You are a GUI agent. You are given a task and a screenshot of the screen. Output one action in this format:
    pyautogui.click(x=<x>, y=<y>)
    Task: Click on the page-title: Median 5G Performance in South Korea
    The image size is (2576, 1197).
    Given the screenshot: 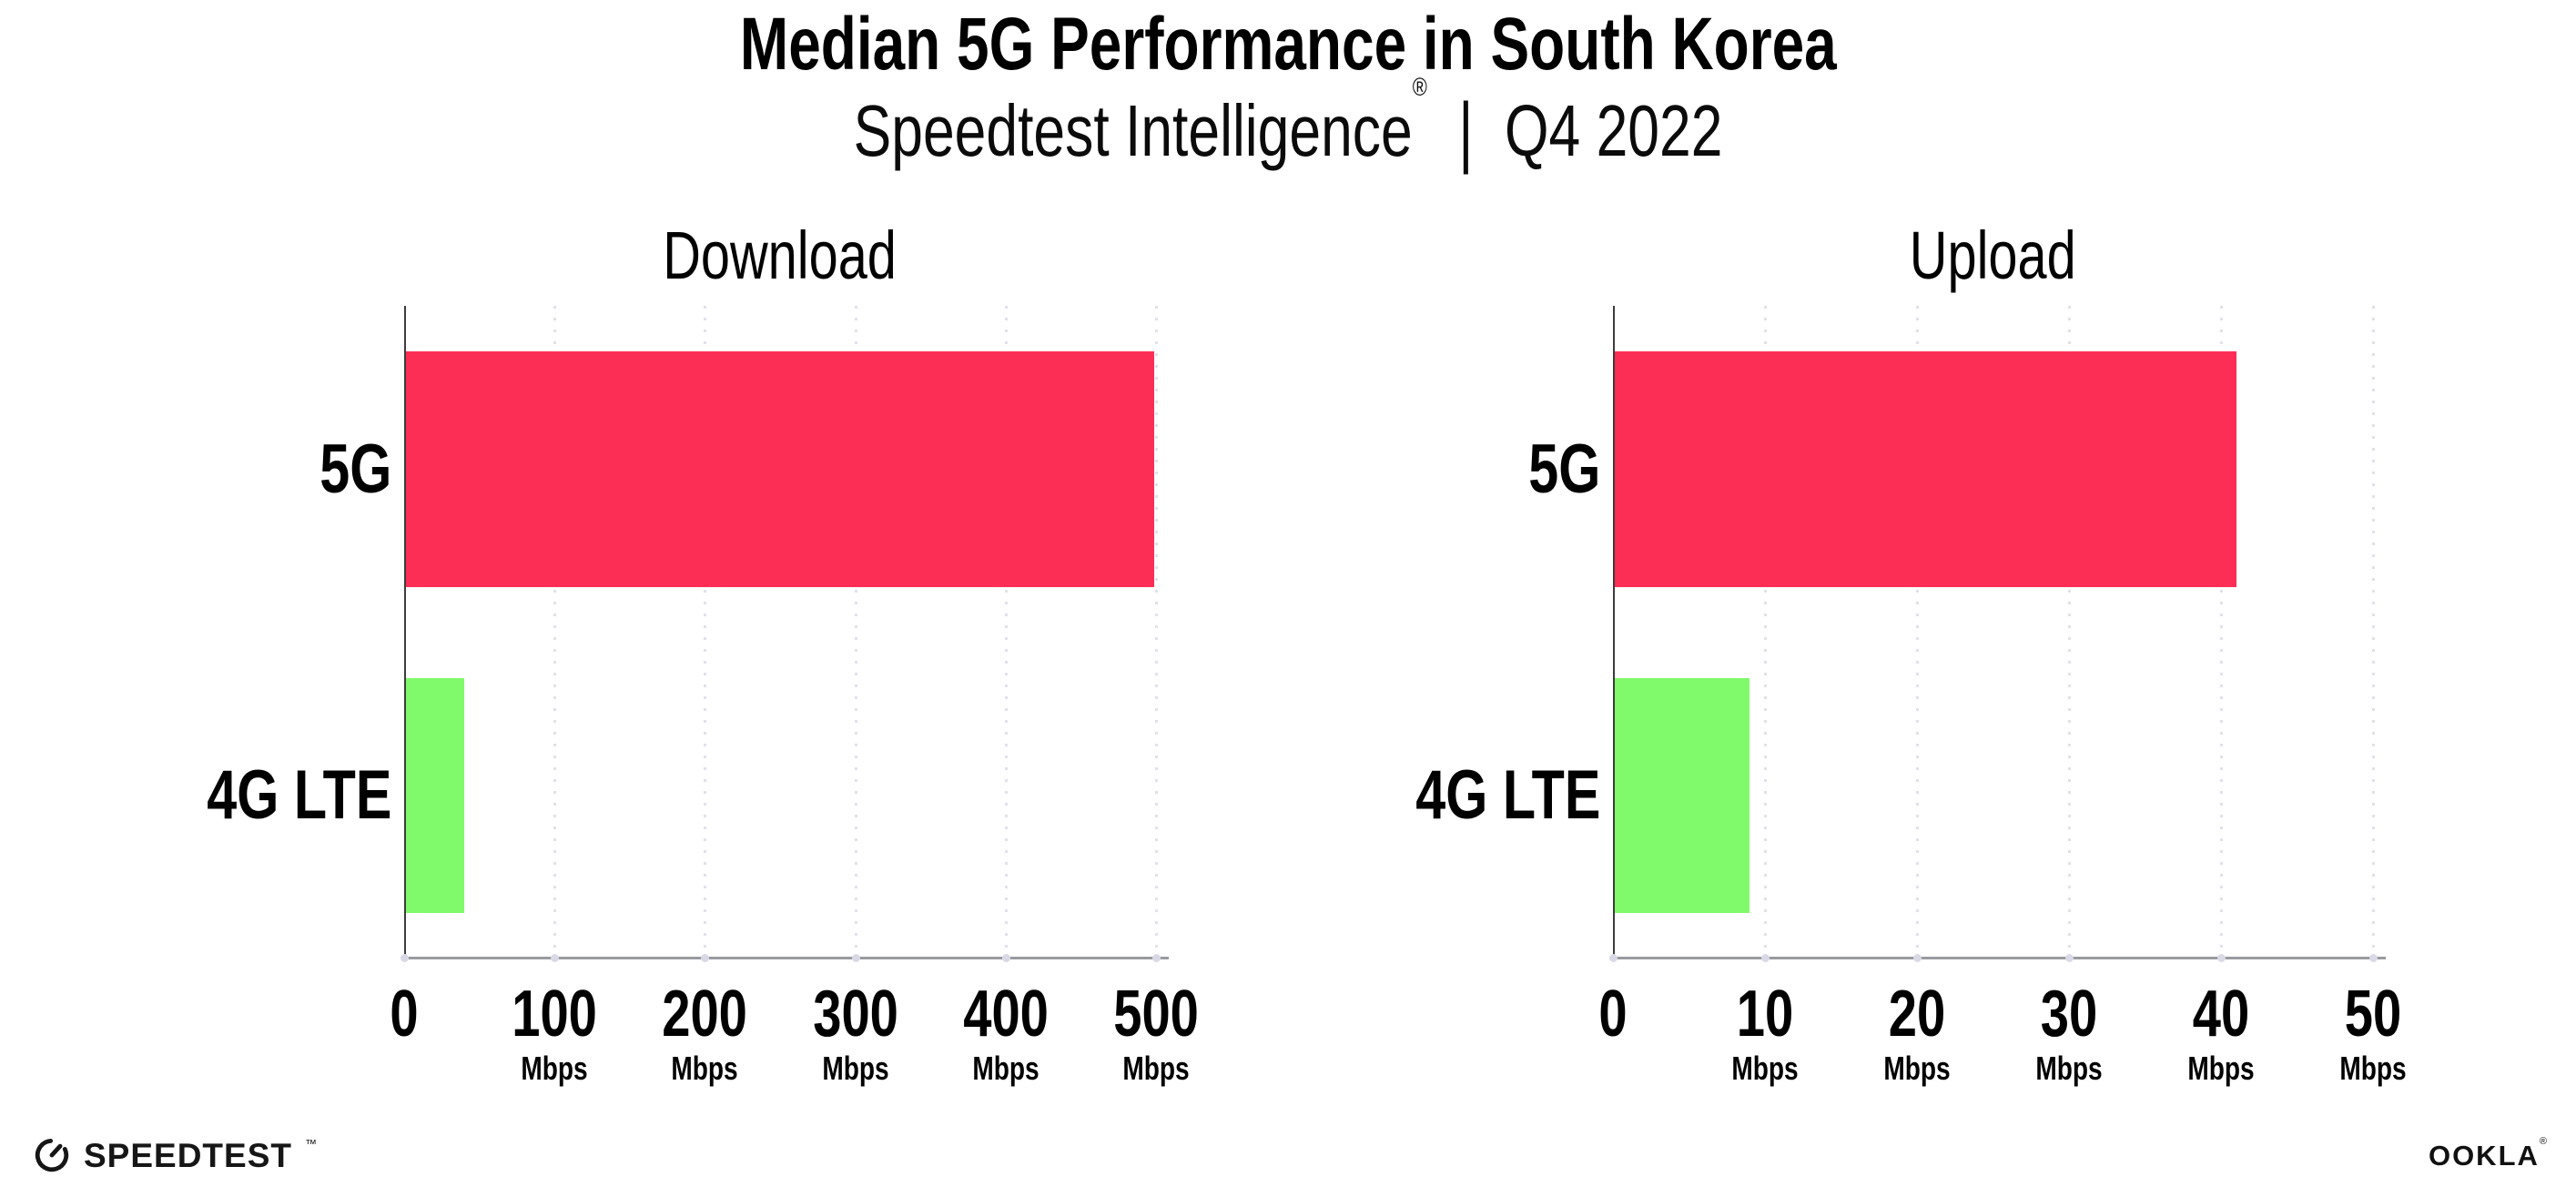 What is the action you would take?
    pyautogui.click(x=1288, y=45)
    